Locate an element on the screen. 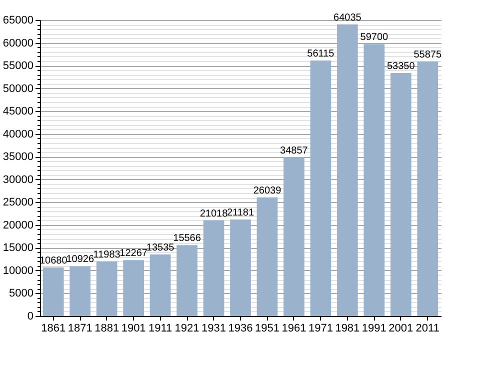  x-tick-label: 2001 is located at coordinates (401, 328).